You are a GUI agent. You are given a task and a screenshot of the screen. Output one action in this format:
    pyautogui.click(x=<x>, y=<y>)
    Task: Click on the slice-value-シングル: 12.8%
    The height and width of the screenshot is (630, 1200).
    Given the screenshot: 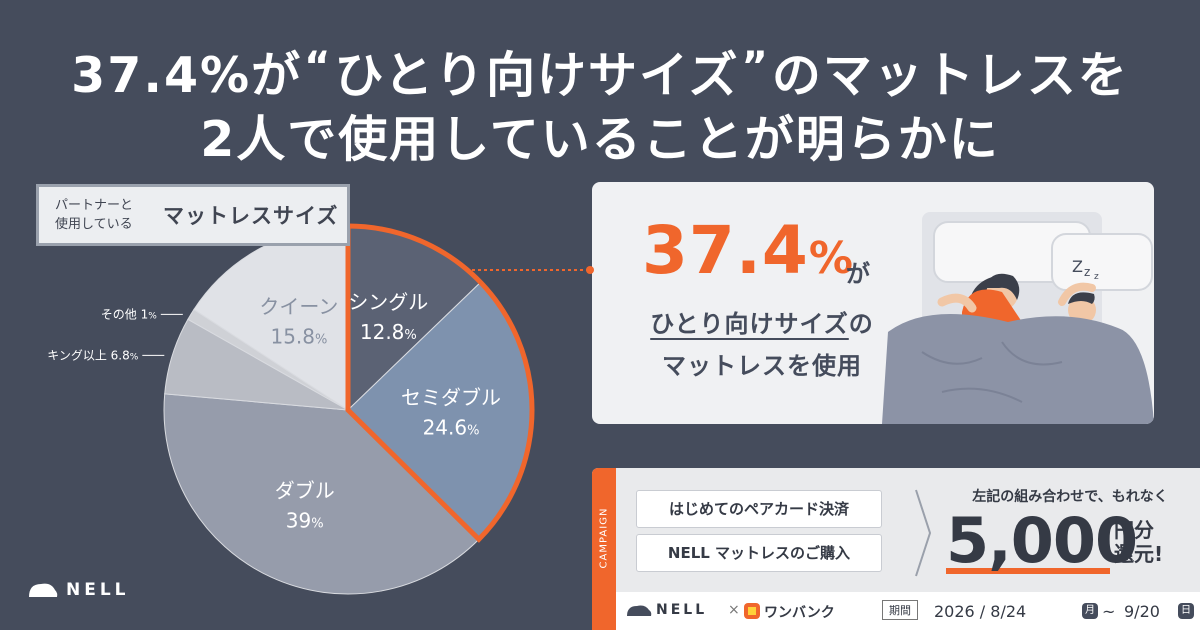 What is the action you would take?
    pyautogui.click(x=388, y=332)
    